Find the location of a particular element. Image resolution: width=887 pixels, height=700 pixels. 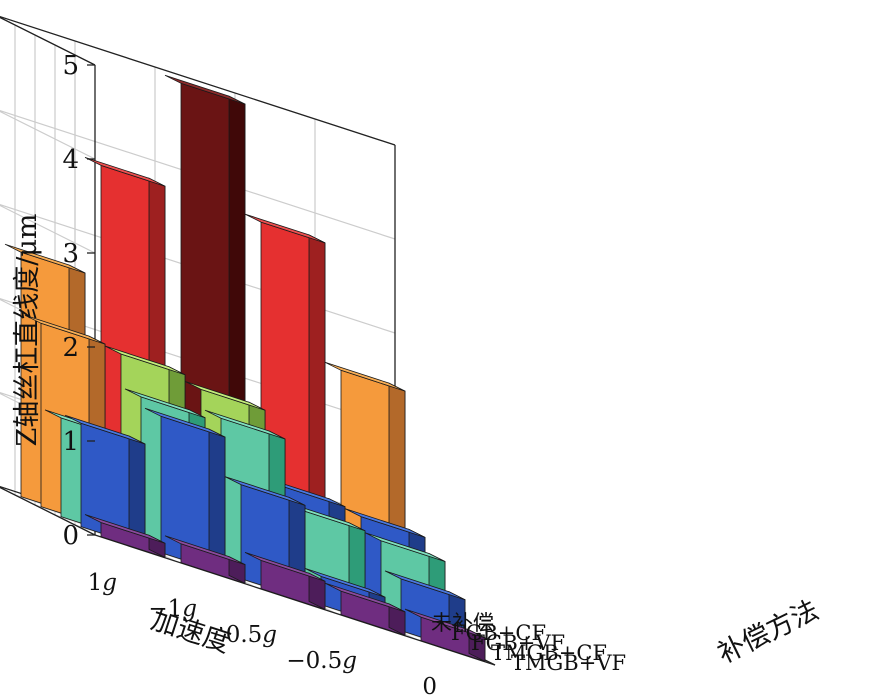

x-tick-number: −0.5 is located at coordinates (314, 661).